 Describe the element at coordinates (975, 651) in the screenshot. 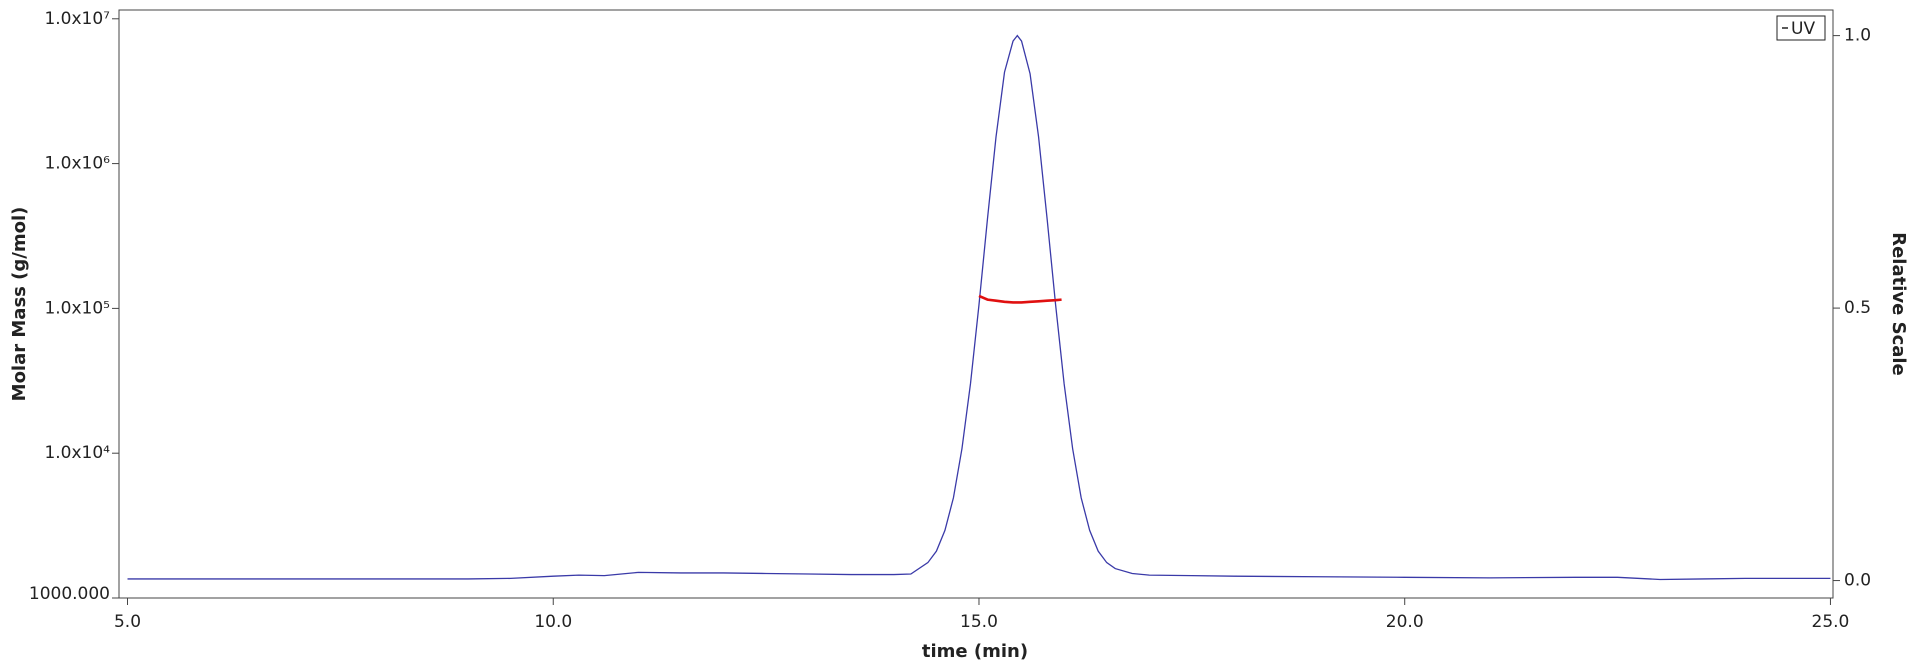

I see `x-axis-label: time (min)` at that location.